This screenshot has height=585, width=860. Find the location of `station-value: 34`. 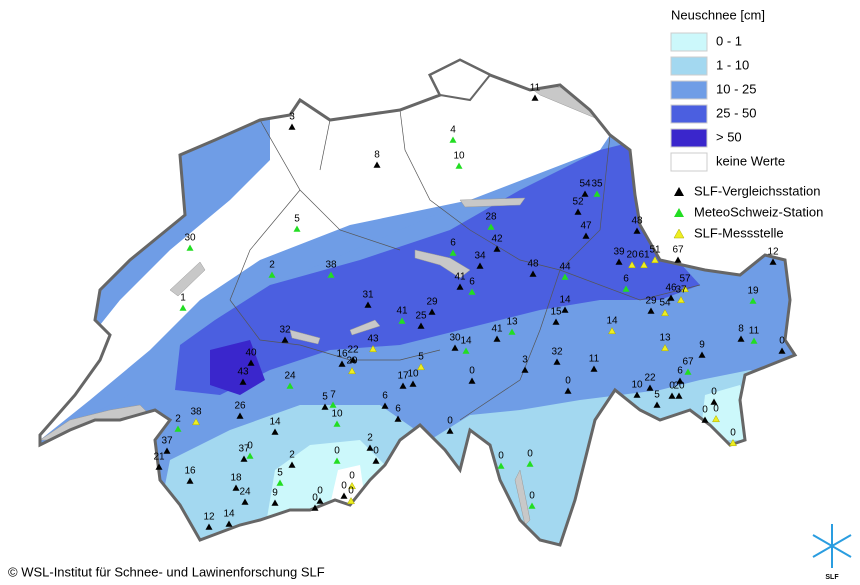

station-value: 34 is located at coordinates (480, 256).